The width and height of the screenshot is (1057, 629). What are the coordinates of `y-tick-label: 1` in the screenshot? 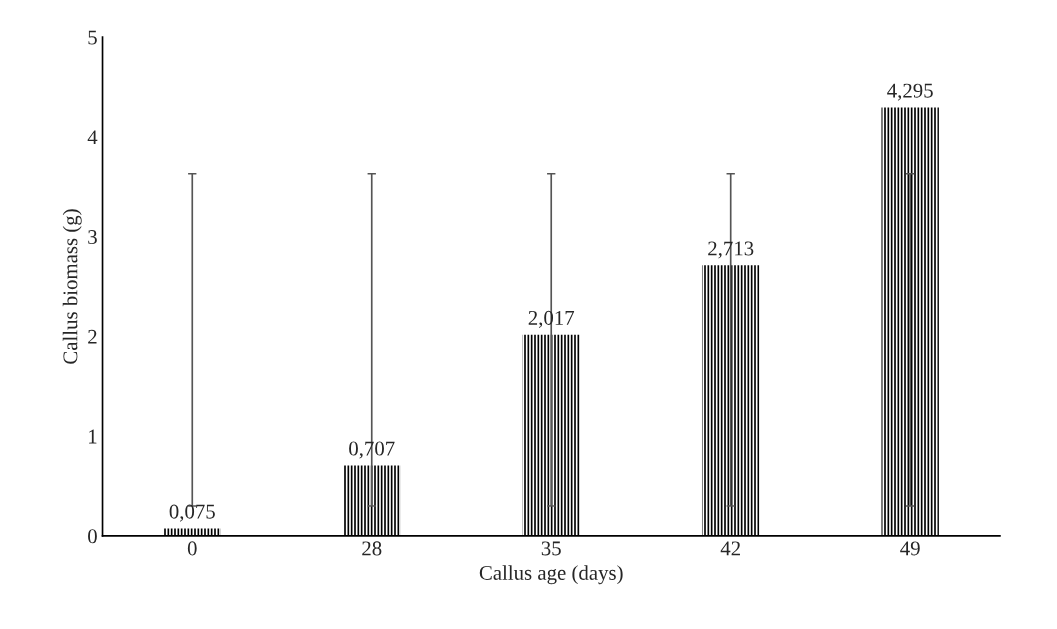 It's located at (93, 436).